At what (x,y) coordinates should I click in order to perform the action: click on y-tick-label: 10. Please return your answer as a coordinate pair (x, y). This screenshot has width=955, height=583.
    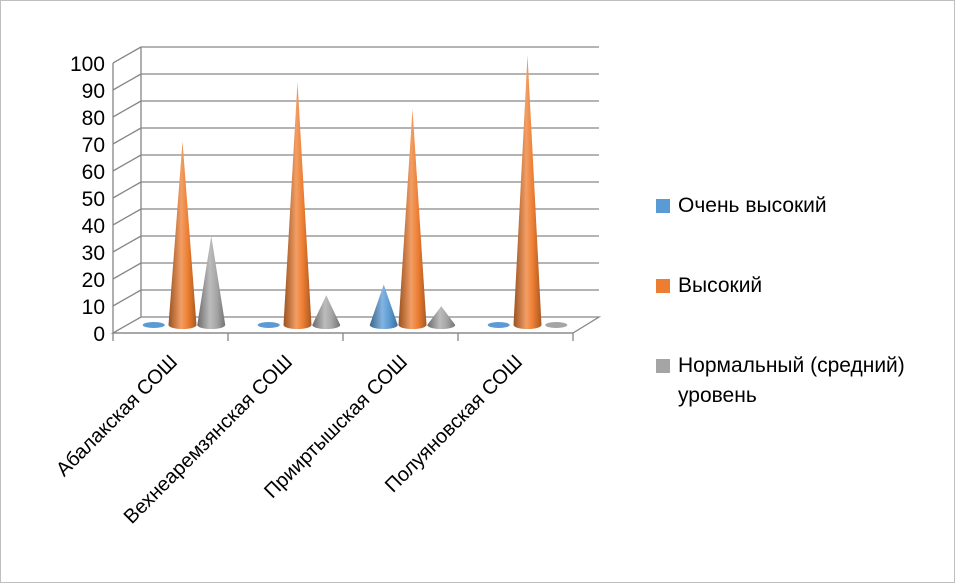
    Looking at the image, I should click on (93, 307).